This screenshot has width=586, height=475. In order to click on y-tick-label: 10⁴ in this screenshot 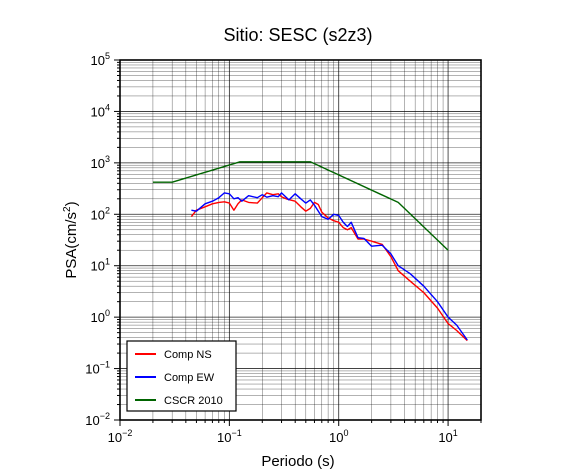, I will do `click(100, 110)`.